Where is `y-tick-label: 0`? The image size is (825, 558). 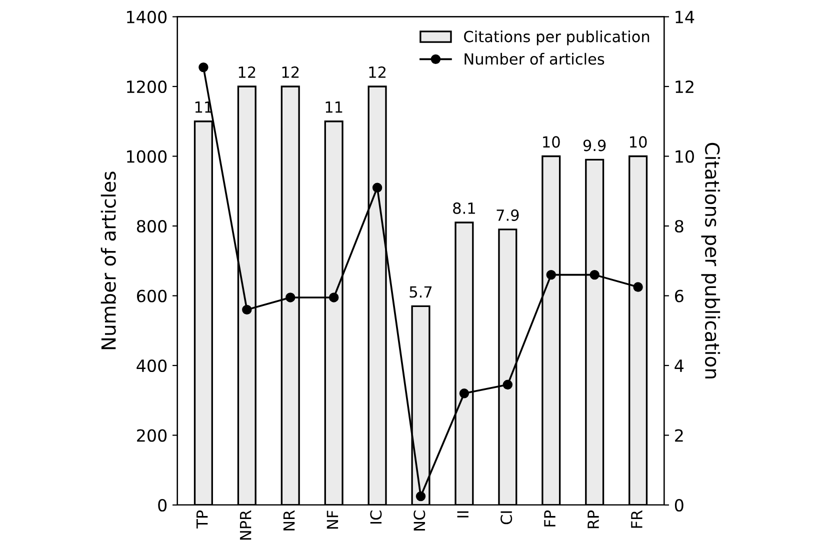 y-tick-label: 0 is located at coordinates (162, 505).